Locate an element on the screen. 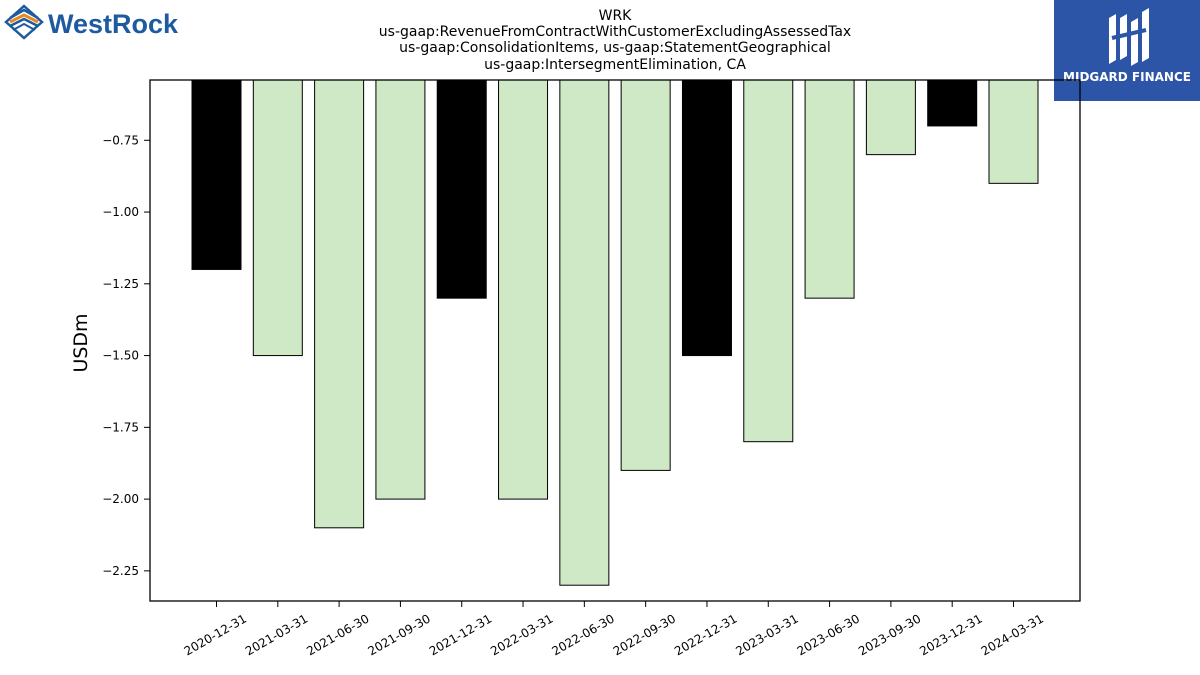 This screenshot has width=1200, height=675. x-tick-label: 2023-12-31 is located at coordinates (950, 634).